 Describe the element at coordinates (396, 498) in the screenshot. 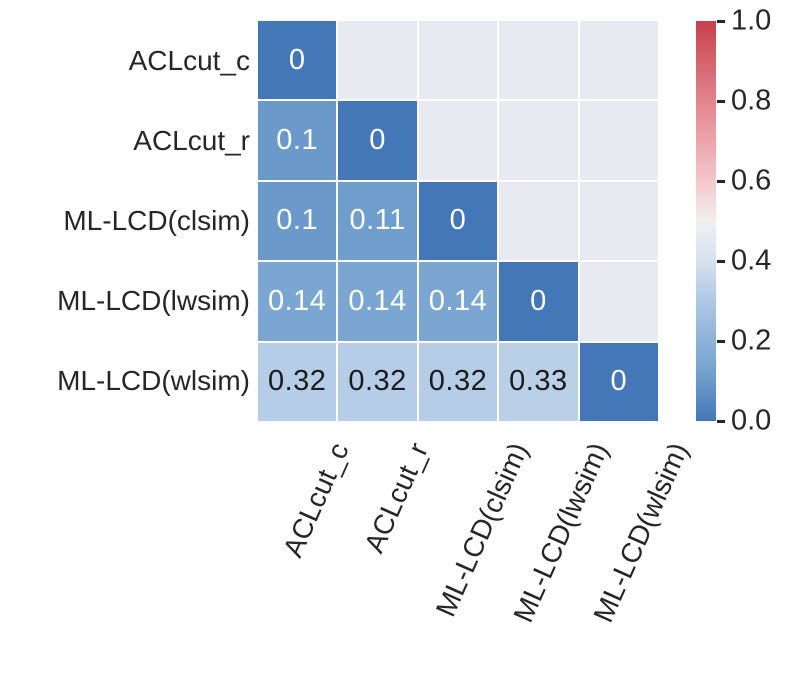

I see `x-tick-label: ACLcut_r` at that location.